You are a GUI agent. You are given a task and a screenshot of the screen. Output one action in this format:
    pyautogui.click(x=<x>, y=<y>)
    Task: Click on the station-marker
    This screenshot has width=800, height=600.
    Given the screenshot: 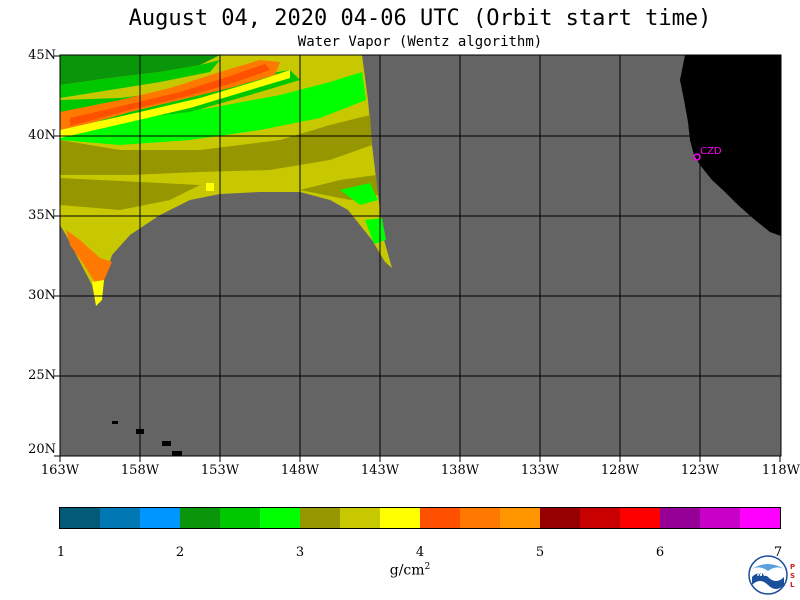 What is the action you would take?
    pyautogui.click(x=697, y=157)
    